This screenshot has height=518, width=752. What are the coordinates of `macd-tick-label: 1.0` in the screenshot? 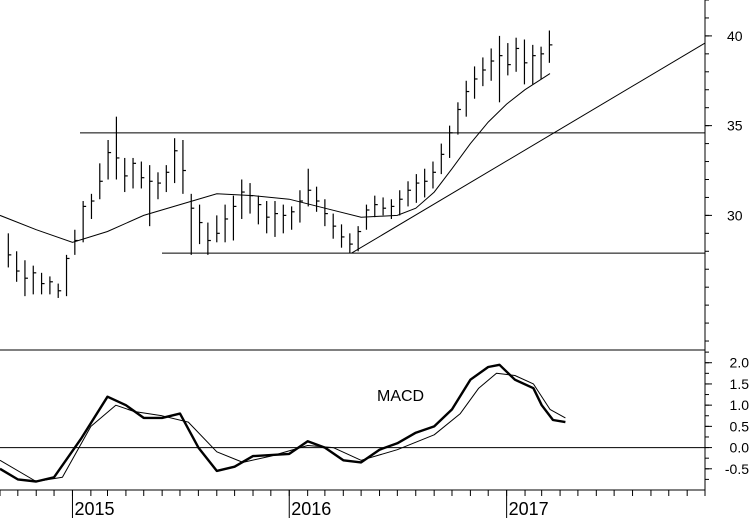 It's located at (740, 405).